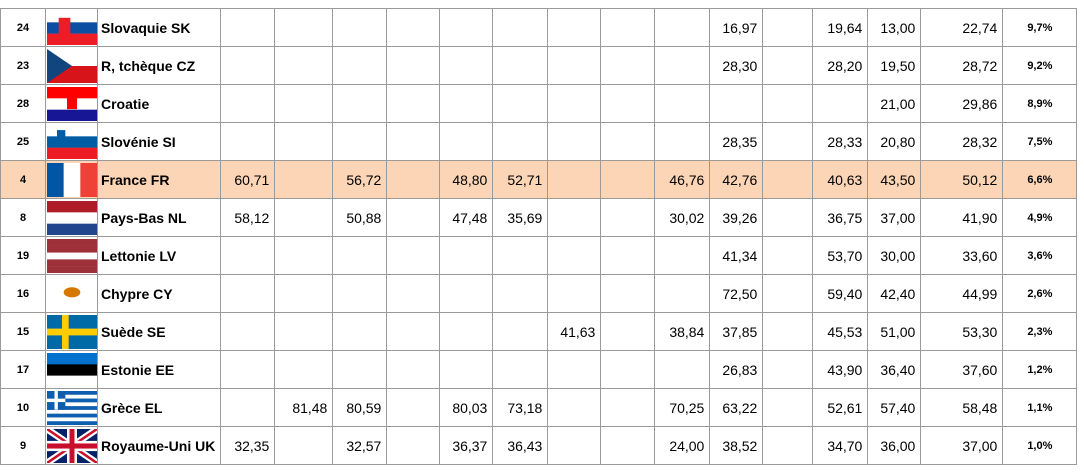 Image resolution: width=1084 pixels, height=474 pixels. What do you see at coordinates (962, 217) in the screenshot?
I see `value-cell: 41,90` at bounding box center [962, 217].